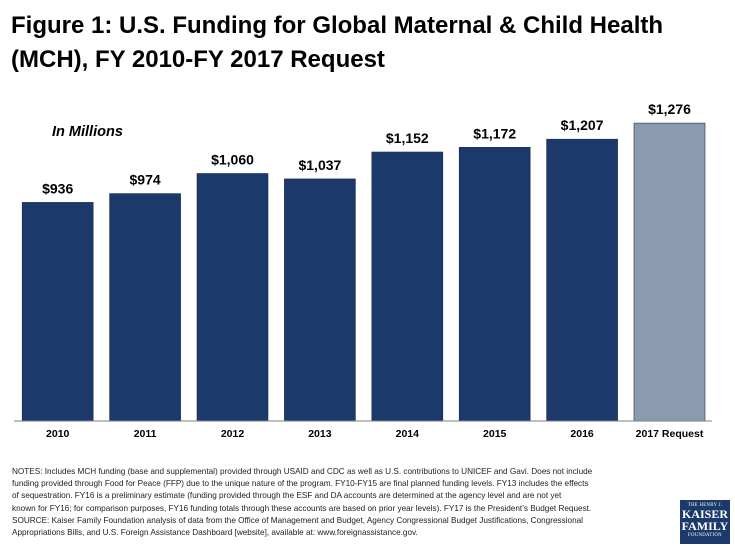 This screenshot has width=735, height=551. What do you see at coordinates (232, 160) in the screenshot?
I see `value-label: $1,060` at bounding box center [232, 160].